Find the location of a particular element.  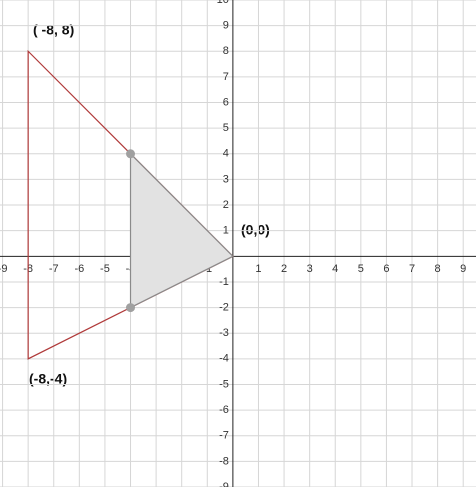

polygon is located at coordinates (181, 230).